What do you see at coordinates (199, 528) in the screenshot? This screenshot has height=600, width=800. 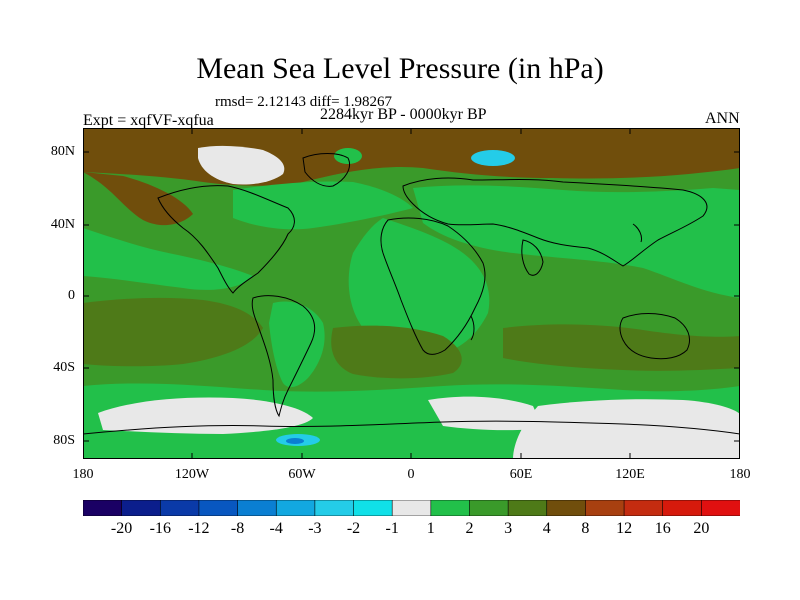 I see `colorbar-label: -12` at bounding box center [199, 528].